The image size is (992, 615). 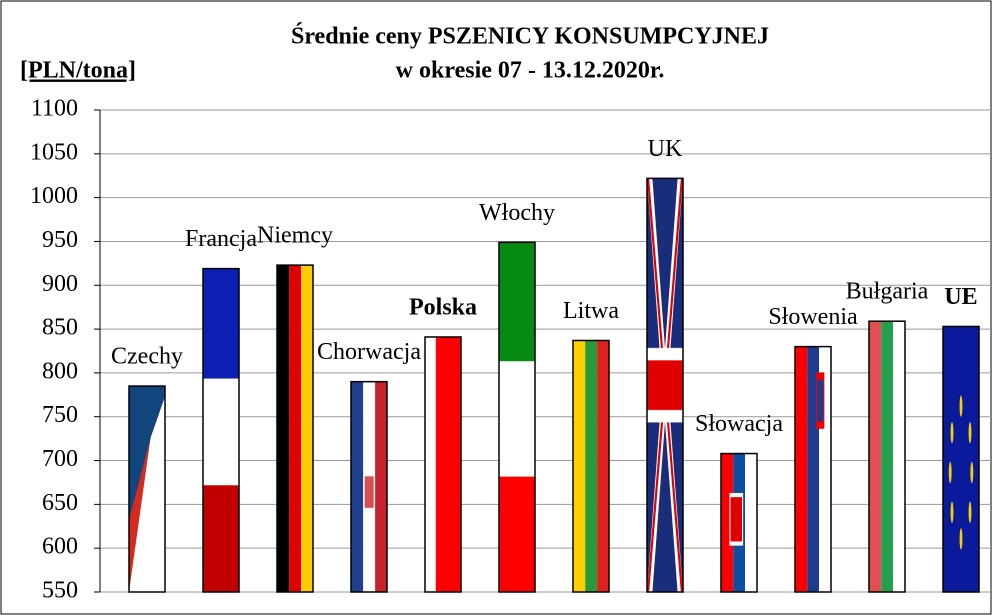 I want to click on category-label: Niemcy, so click(x=295, y=236).